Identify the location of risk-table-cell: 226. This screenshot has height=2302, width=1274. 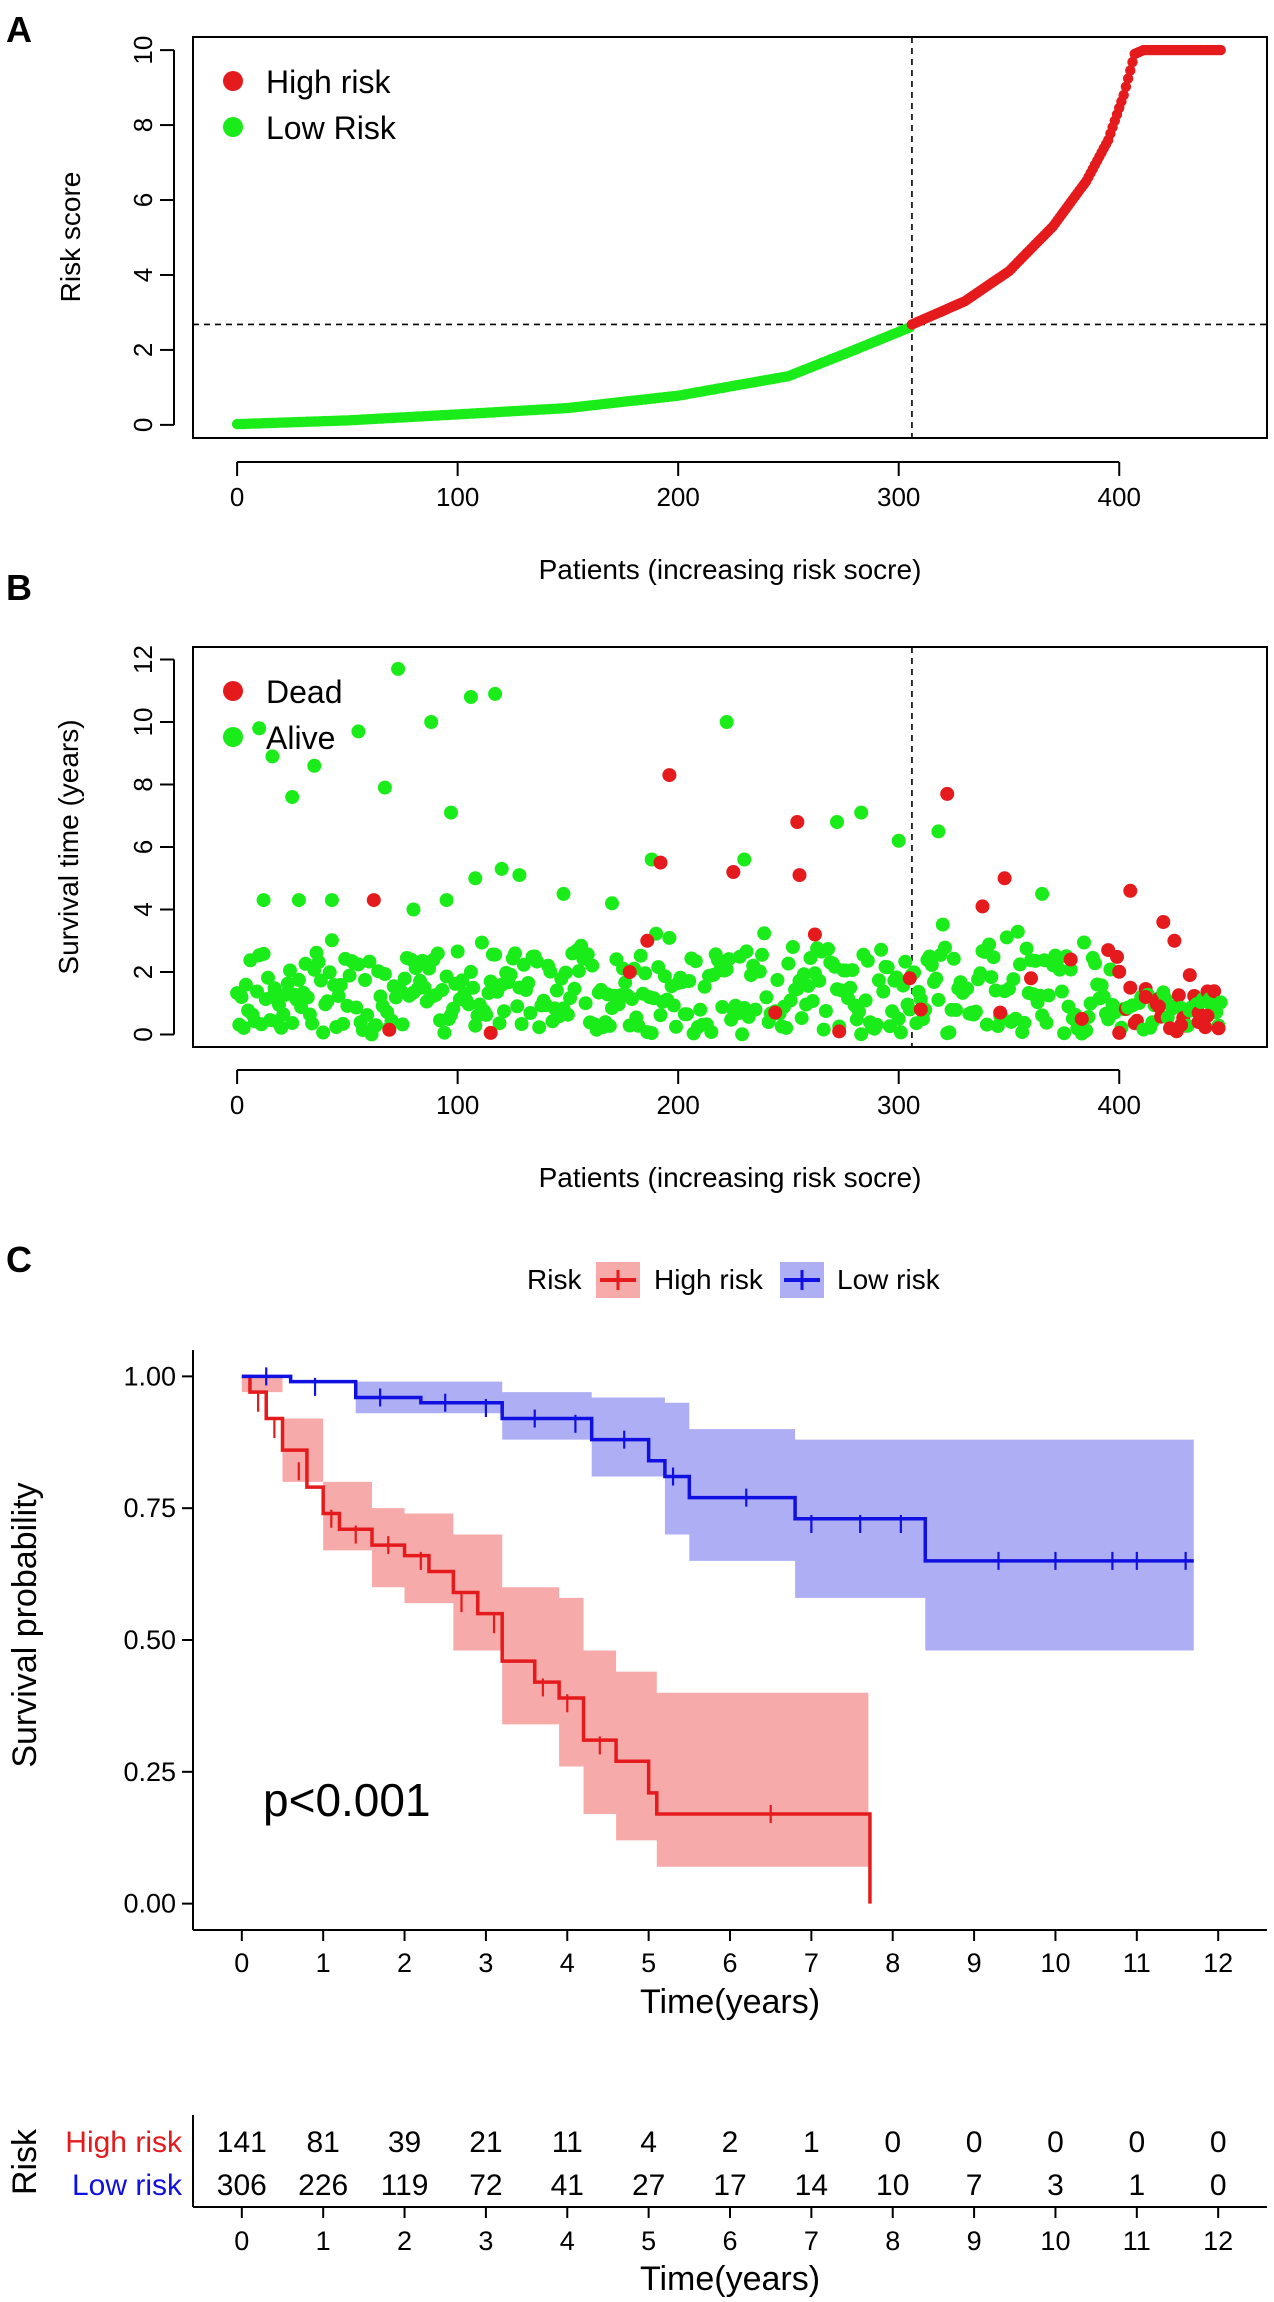
(323, 2185).